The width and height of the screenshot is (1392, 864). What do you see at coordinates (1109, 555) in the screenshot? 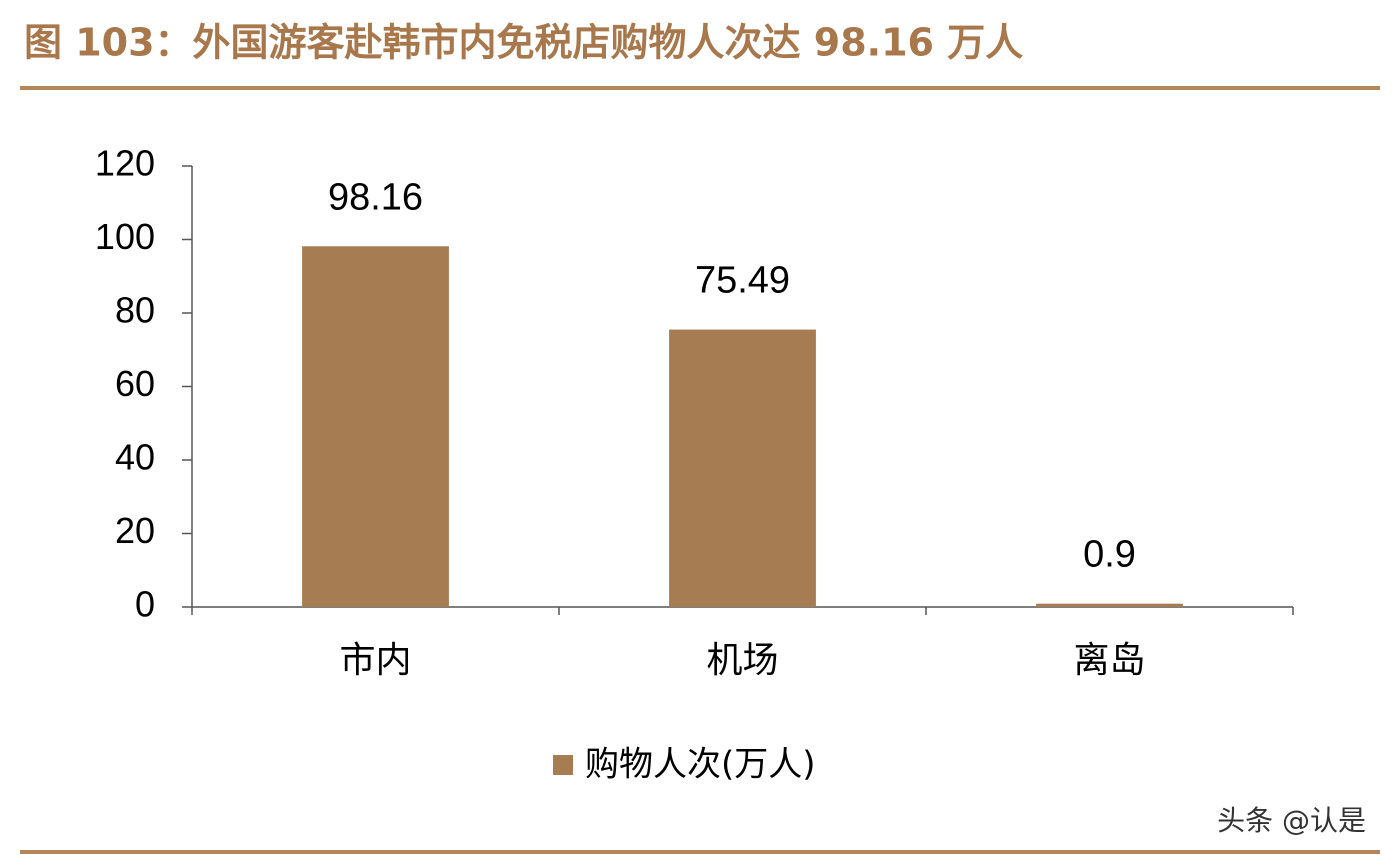
I see `data-label: 0.9` at bounding box center [1109, 555].